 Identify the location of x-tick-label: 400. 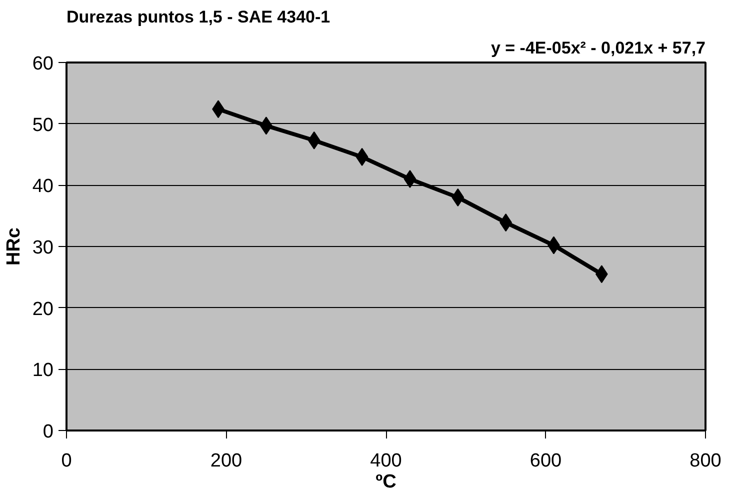
(386, 461).